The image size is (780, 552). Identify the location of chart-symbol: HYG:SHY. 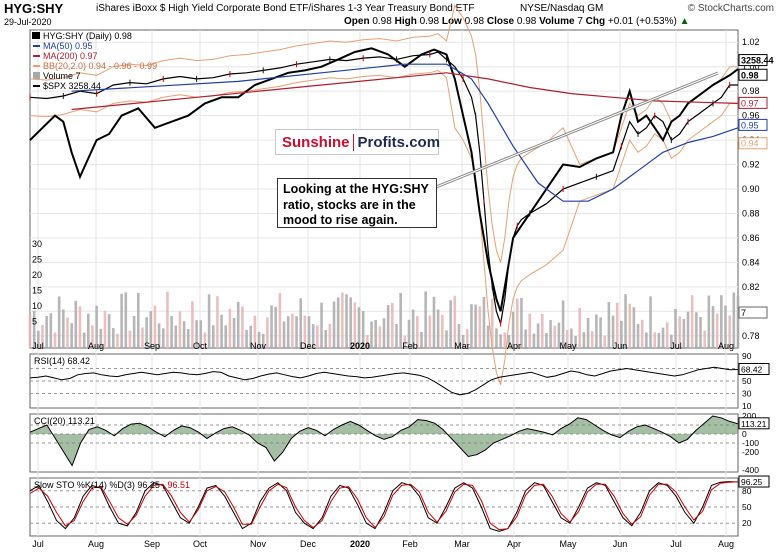
(34, 8).